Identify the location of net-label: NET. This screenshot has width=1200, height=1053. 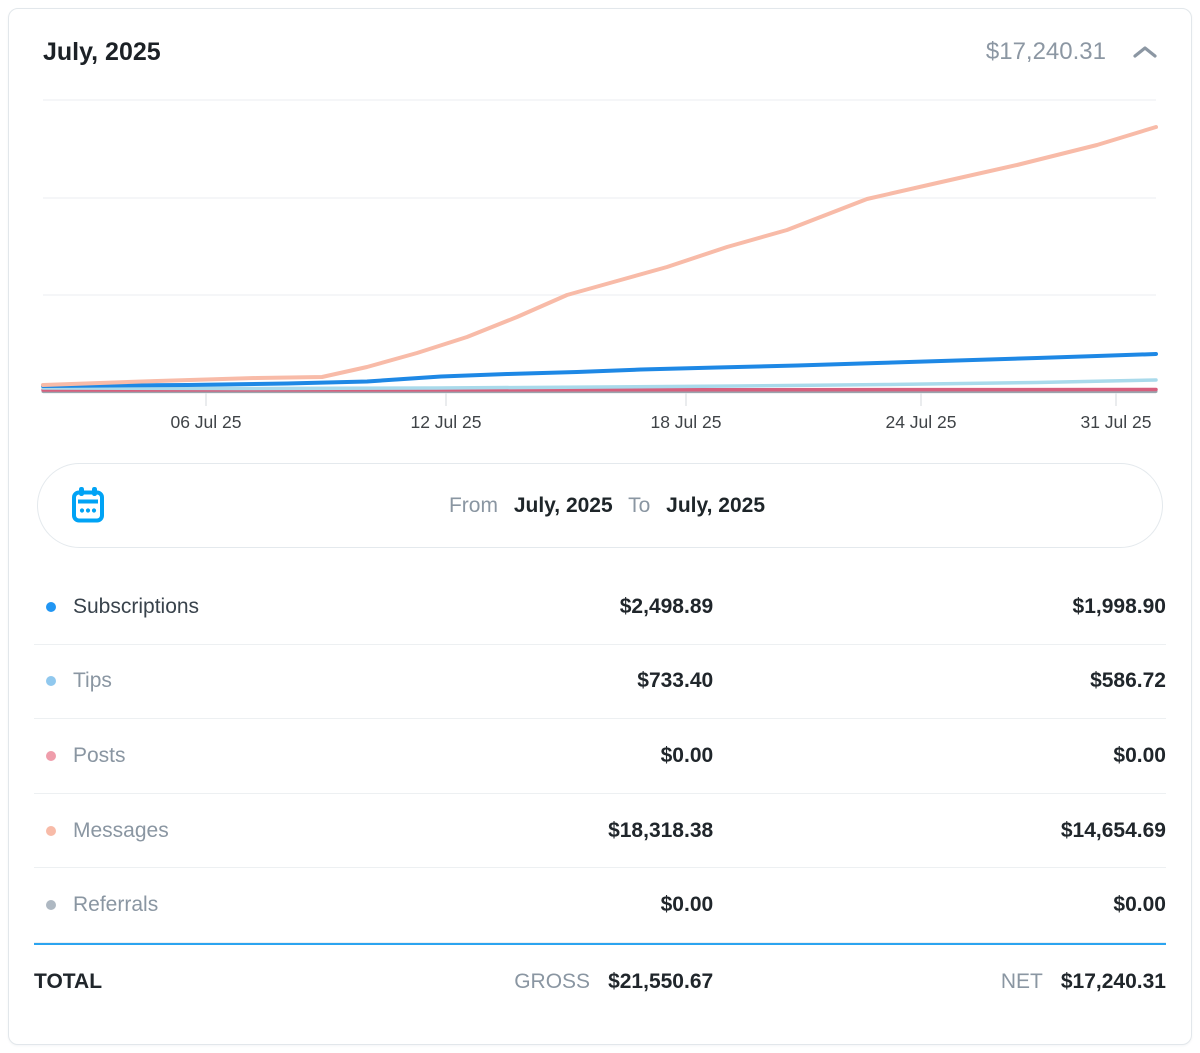
(1021, 982).